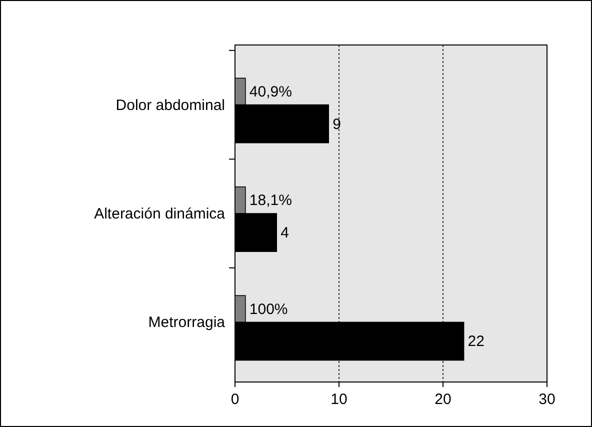  What do you see at coordinates (443, 399) in the screenshot?
I see `x-tick-label: 20` at bounding box center [443, 399].